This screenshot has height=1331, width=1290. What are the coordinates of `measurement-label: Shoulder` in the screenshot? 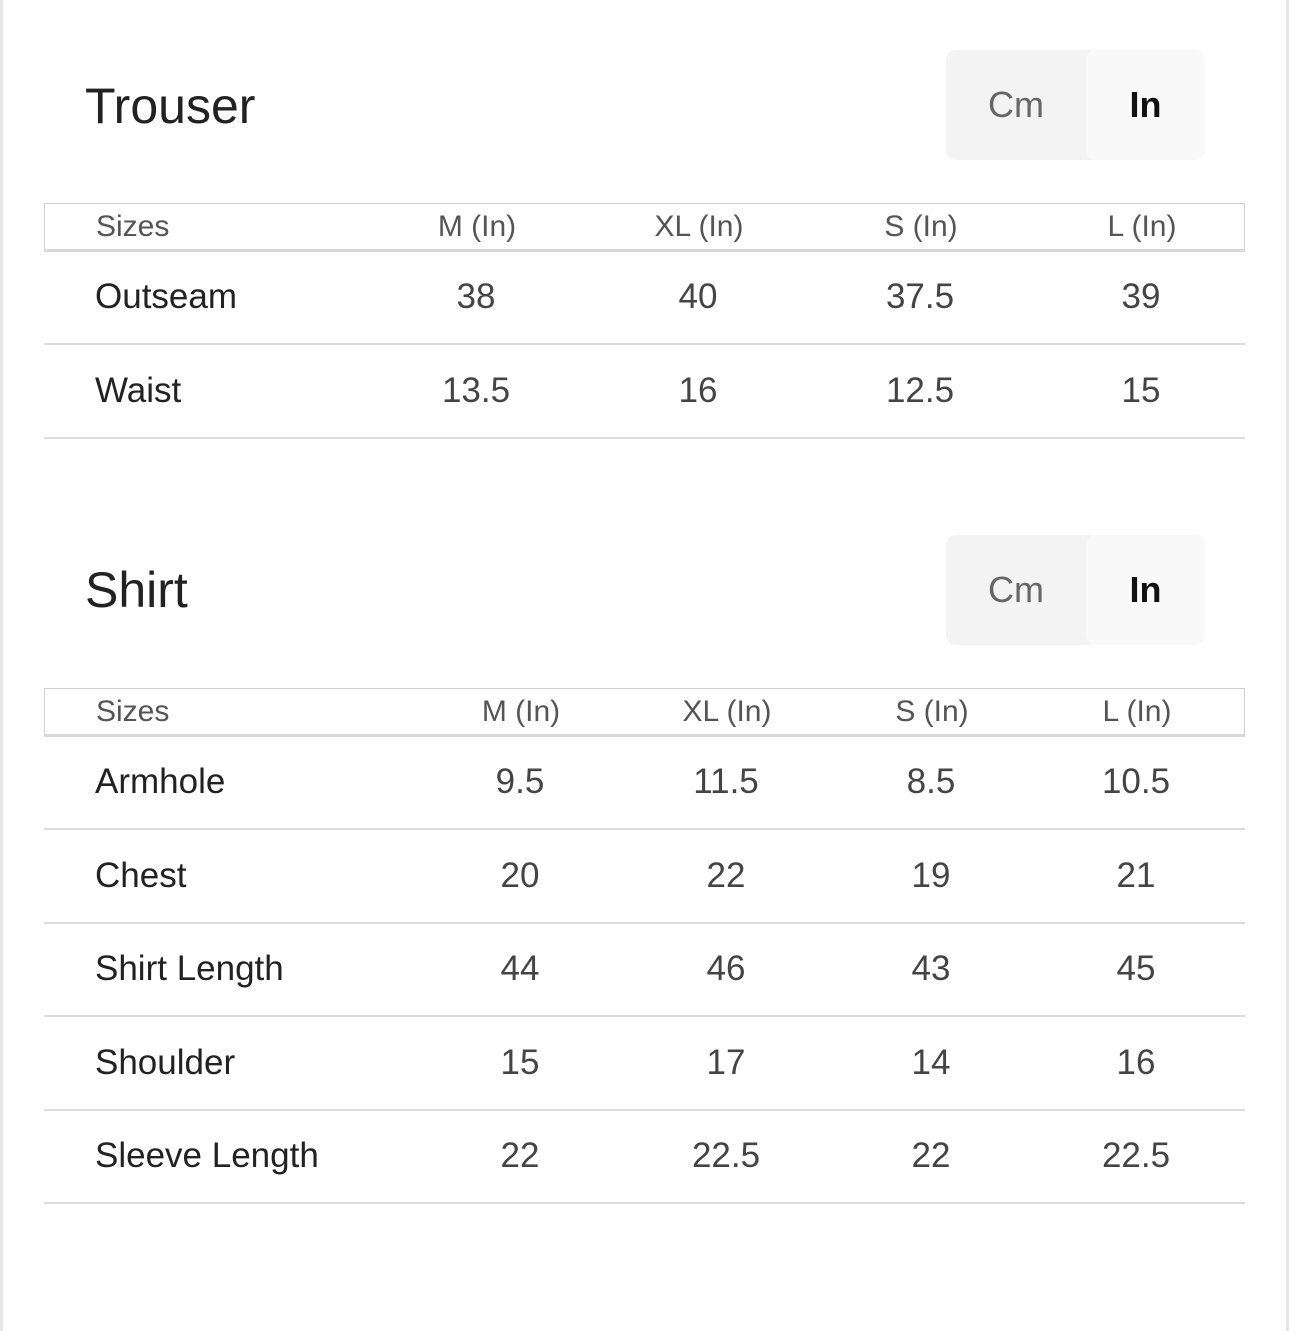 It's located at (165, 1062).